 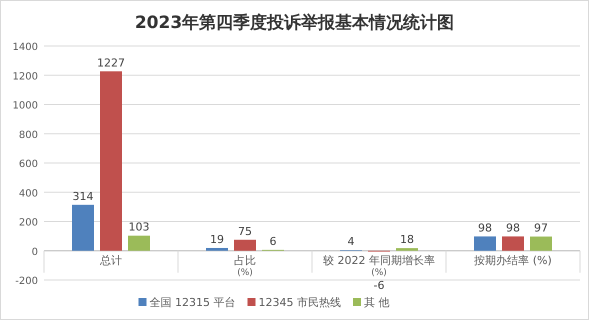 I want to click on y-tick-label: 1000, so click(x=25, y=106).